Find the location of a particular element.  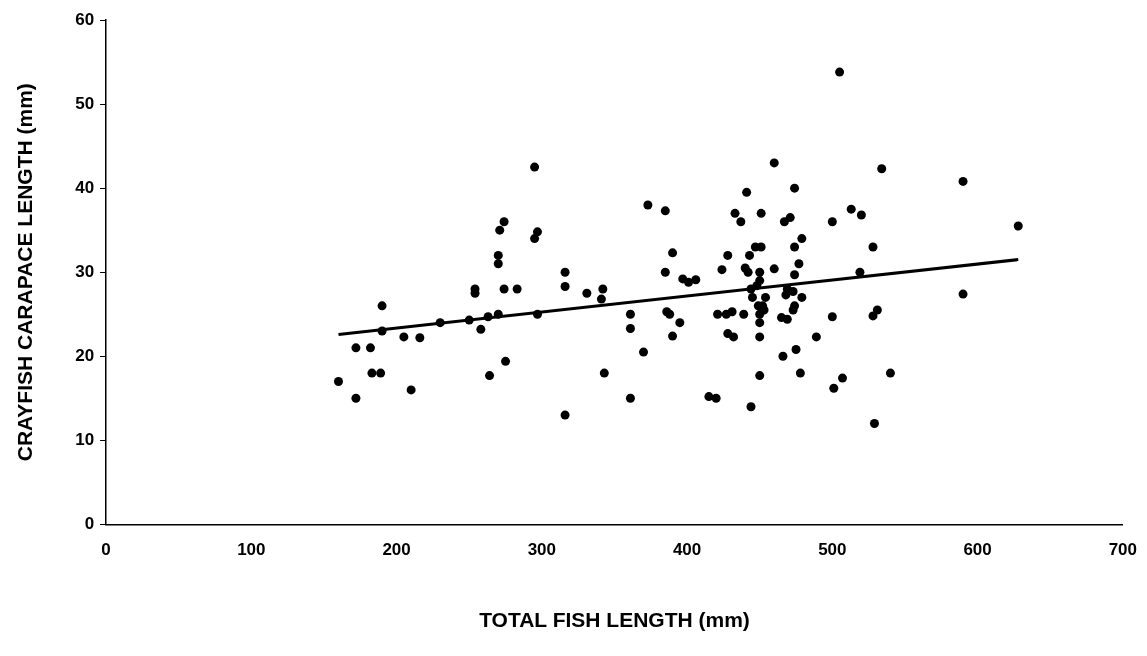

x-tick-label: 0 is located at coordinates (106, 550).